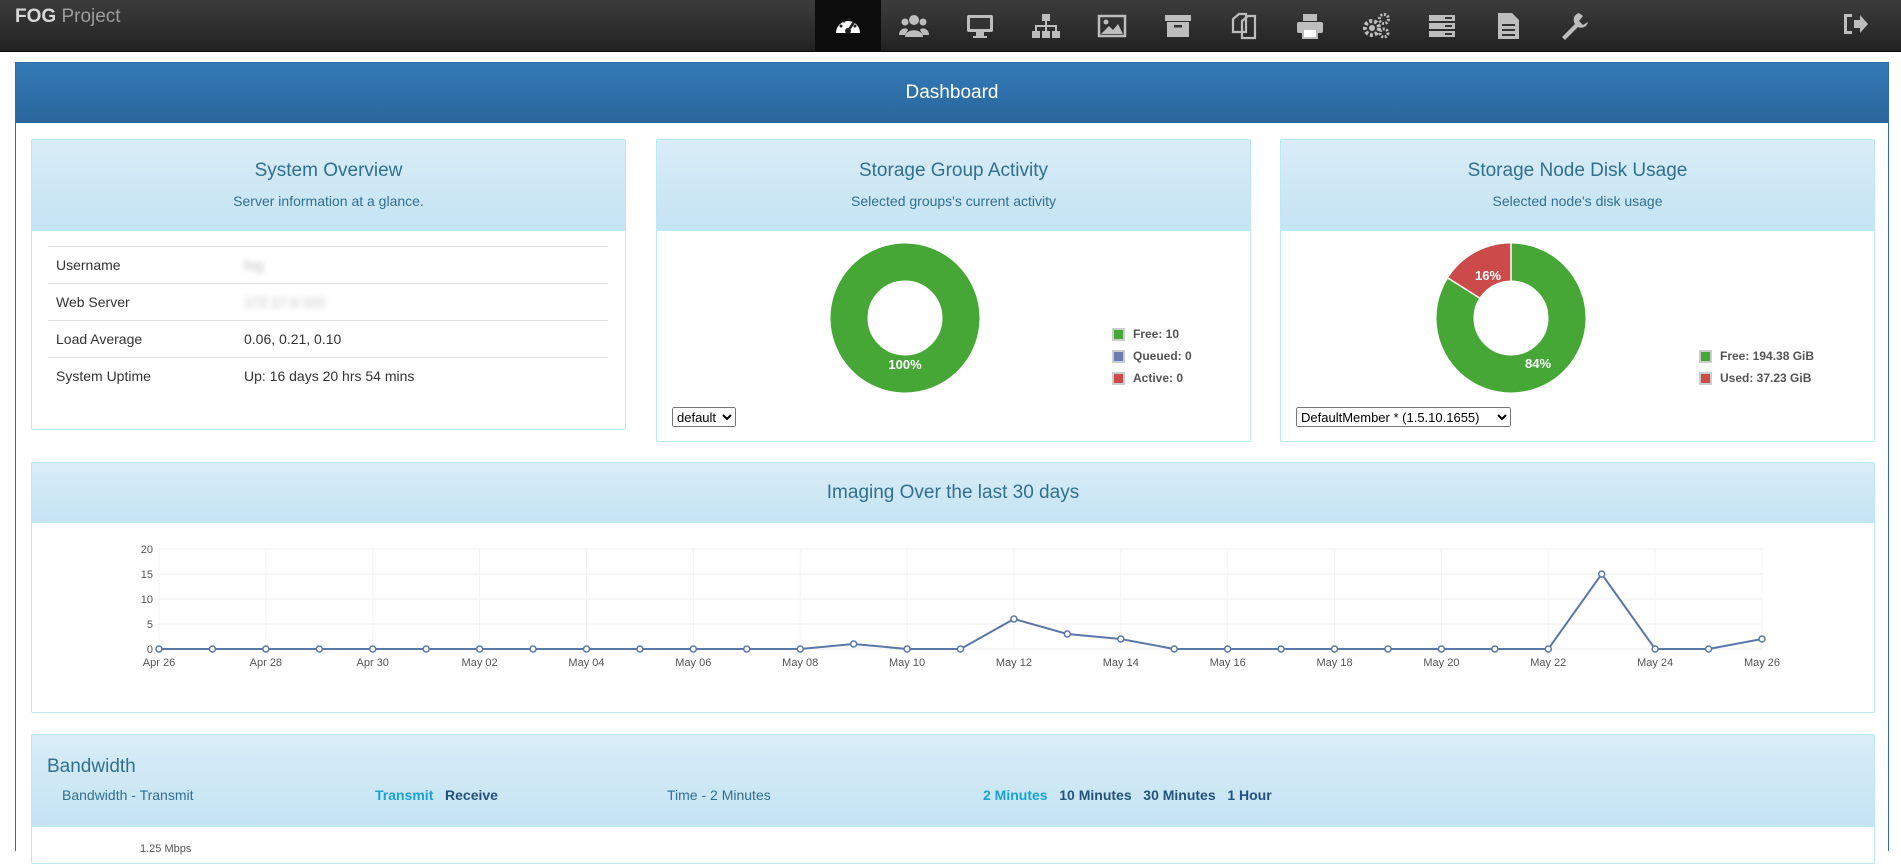 The height and width of the screenshot is (864, 1901). Describe the element at coordinates (1442, 26) in the screenshot. I see `tasks-icon` at that location.